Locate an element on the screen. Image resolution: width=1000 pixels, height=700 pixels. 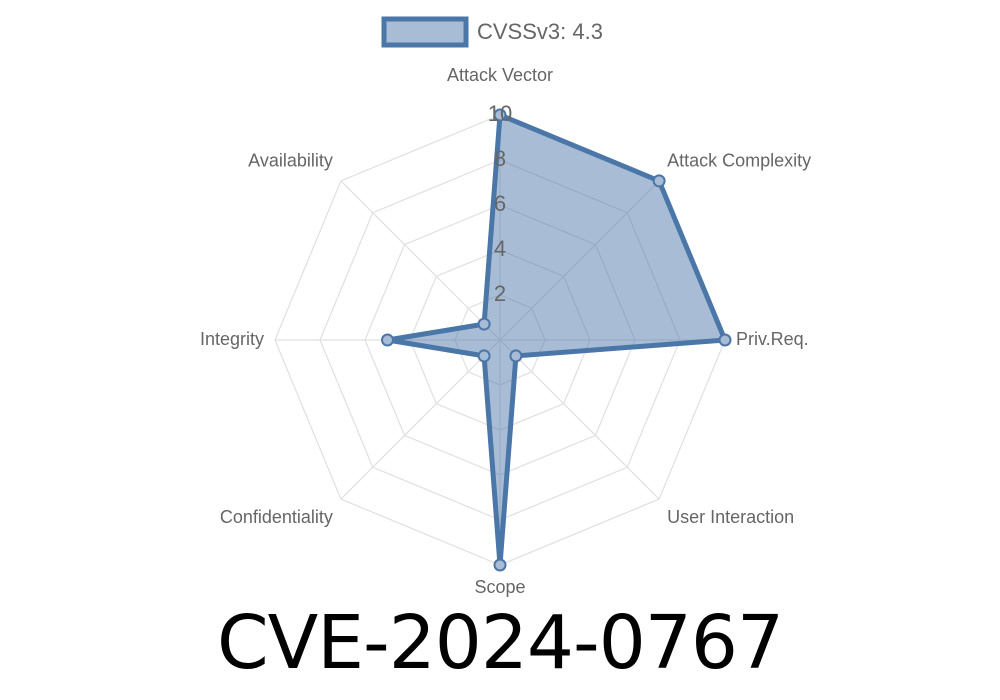
tick-label-4: 4 is located at coordinates (500, 248).